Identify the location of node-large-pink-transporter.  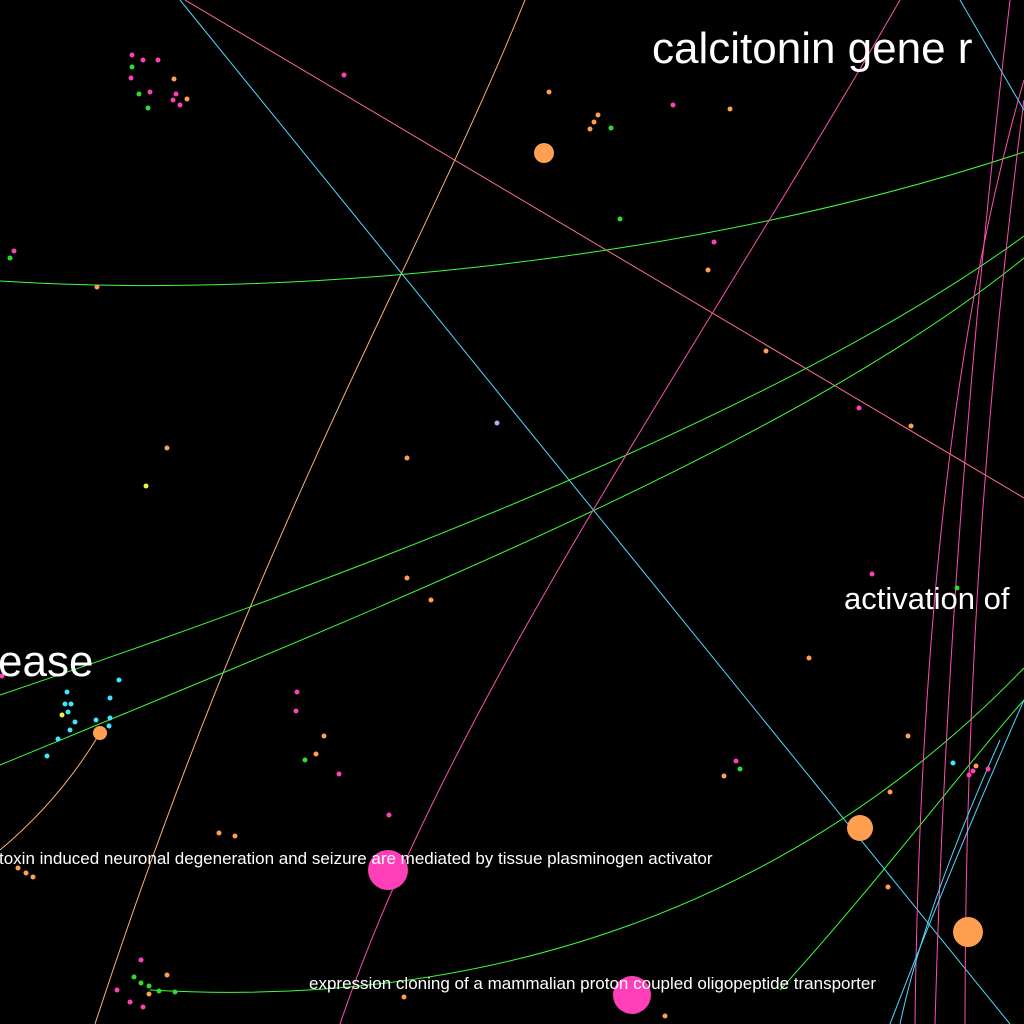
(632, 995).